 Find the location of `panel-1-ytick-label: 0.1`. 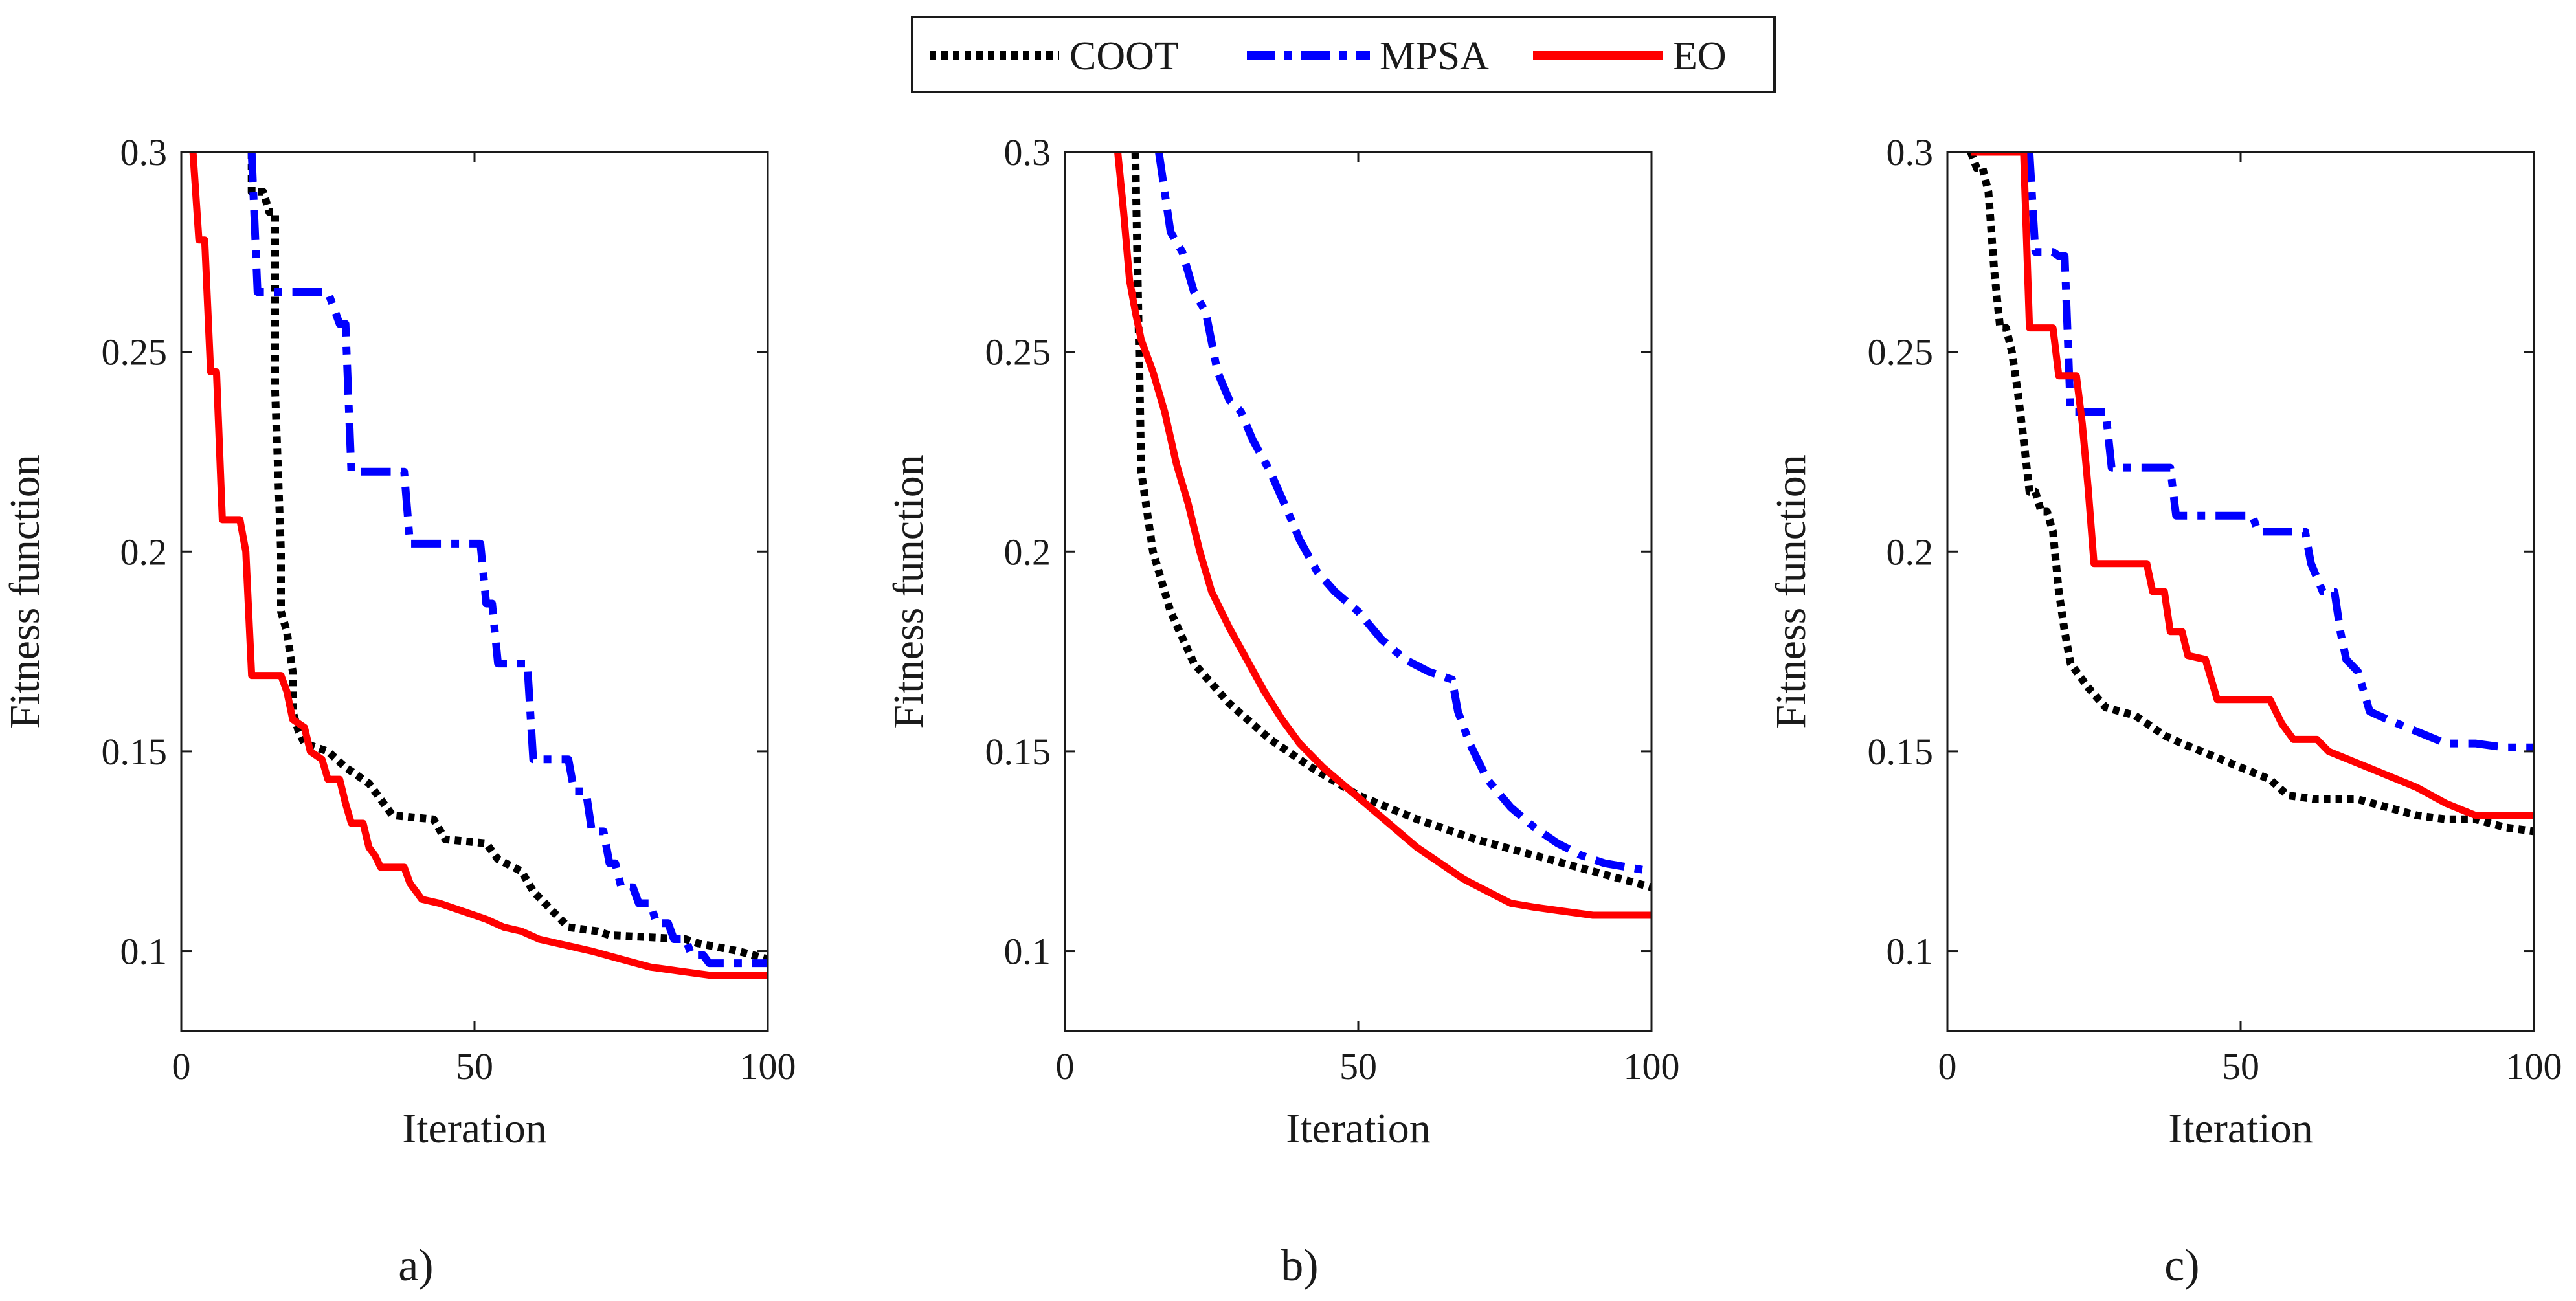

panel-1-ytick-label: 0.1 is located at coordinates (144, 952).